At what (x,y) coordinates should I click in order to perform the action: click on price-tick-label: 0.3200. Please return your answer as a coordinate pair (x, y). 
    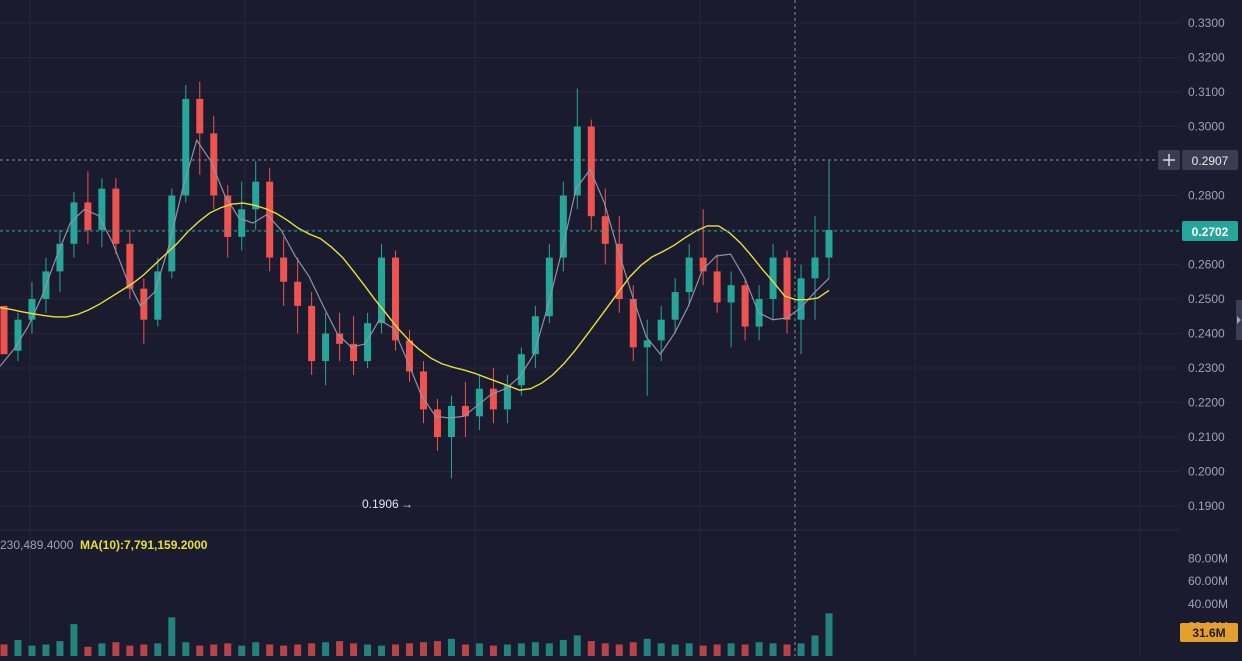
    Looking at the image, I should click on (1206, 58).